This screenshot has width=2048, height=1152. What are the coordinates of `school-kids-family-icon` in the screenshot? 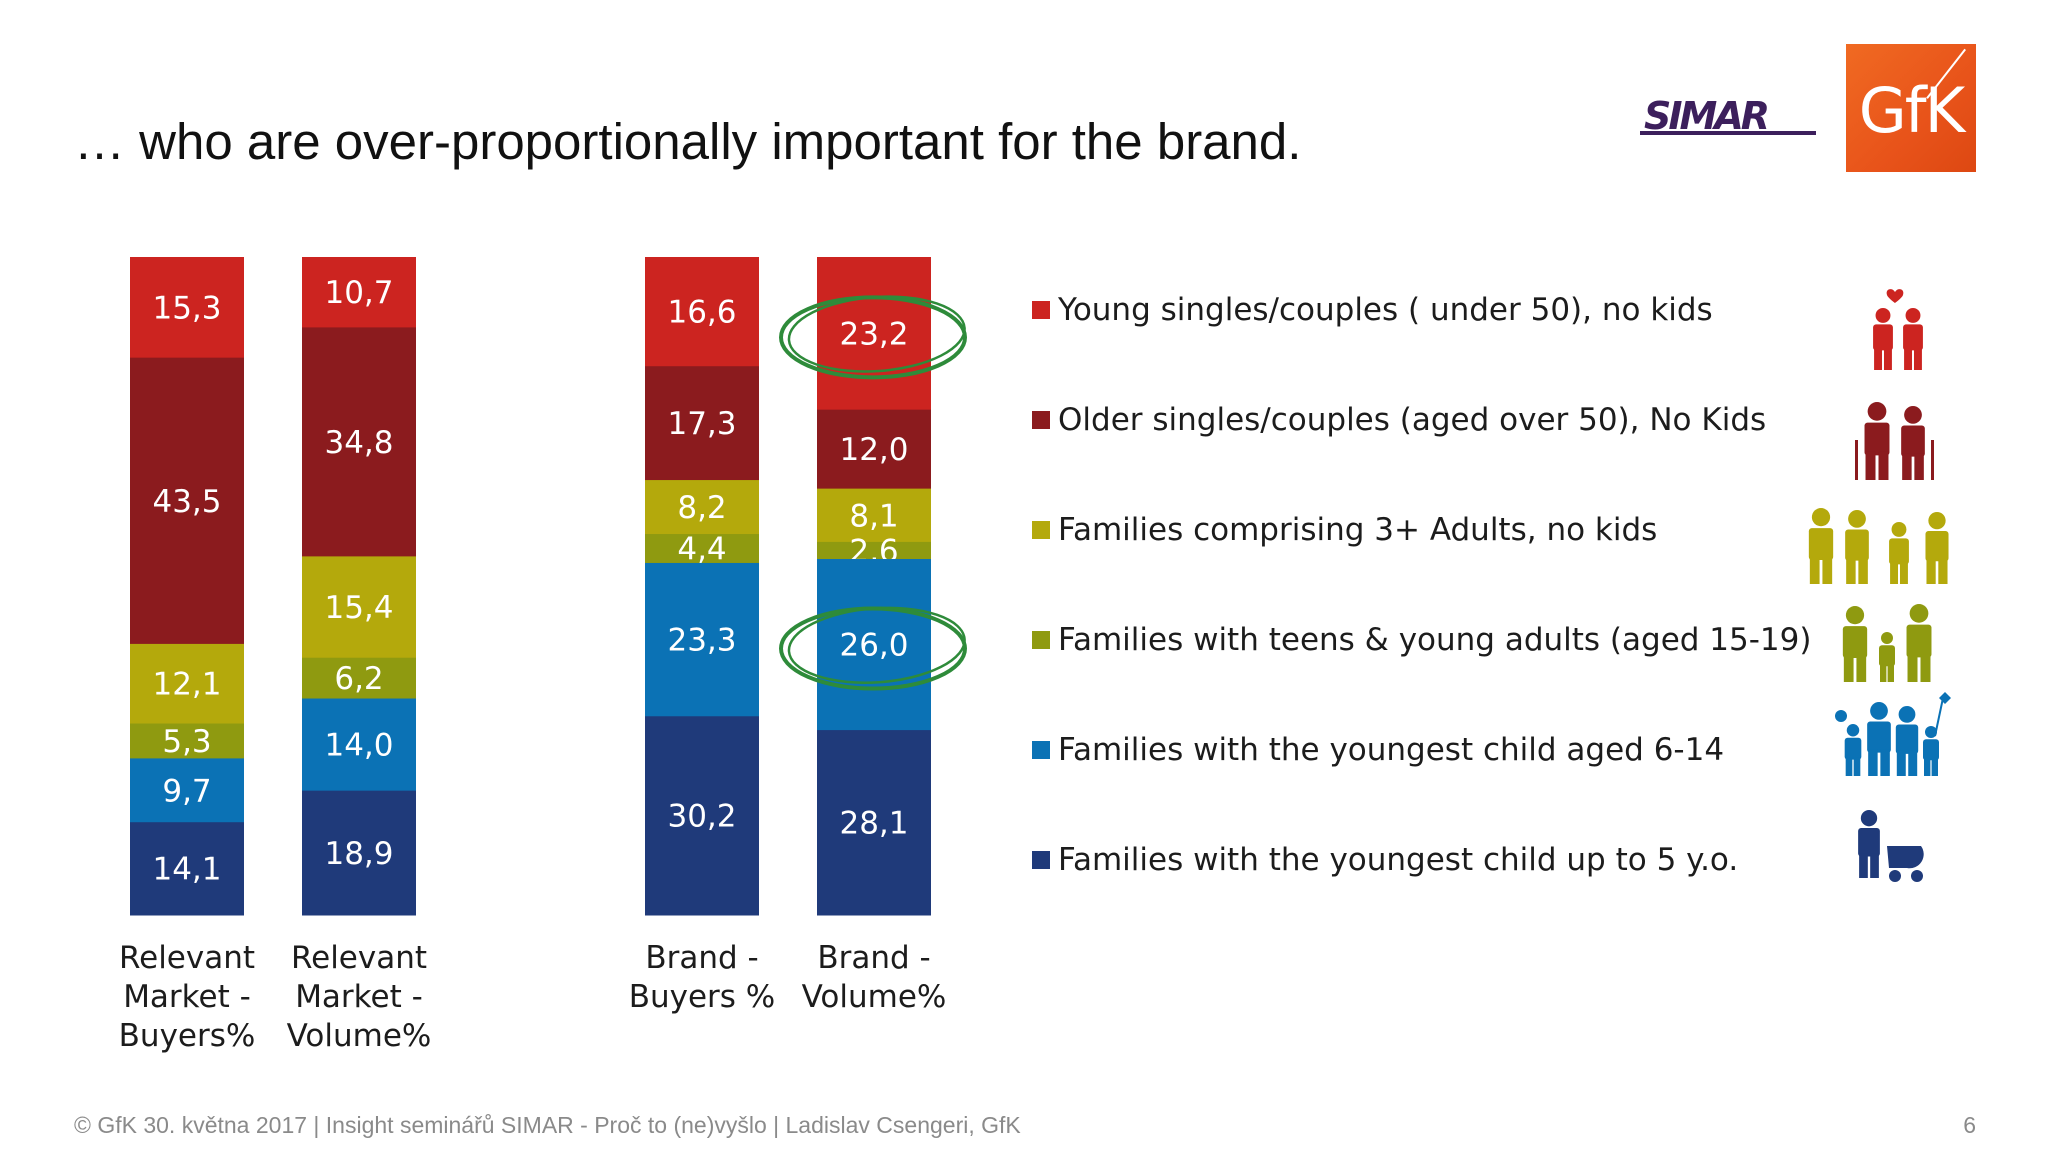 It's located at (1893, 734).